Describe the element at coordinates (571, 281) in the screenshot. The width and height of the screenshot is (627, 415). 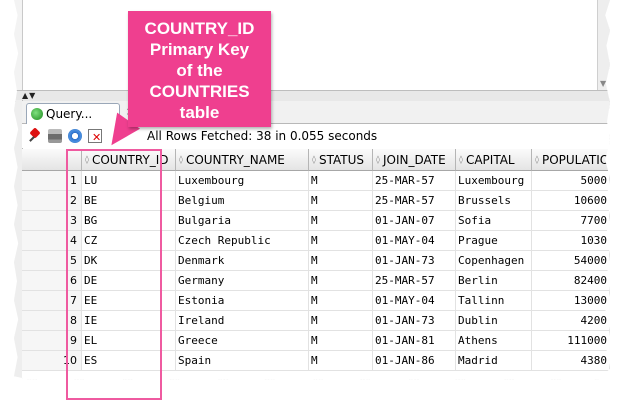
I see `cell-population: 82400` at that location.